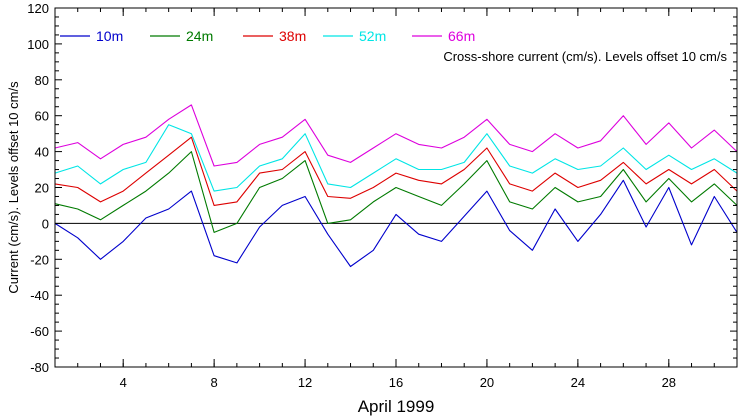 This screenshot has height=417, width=742. I want to click on legend-label-66m: 66m, so click(461, 36).